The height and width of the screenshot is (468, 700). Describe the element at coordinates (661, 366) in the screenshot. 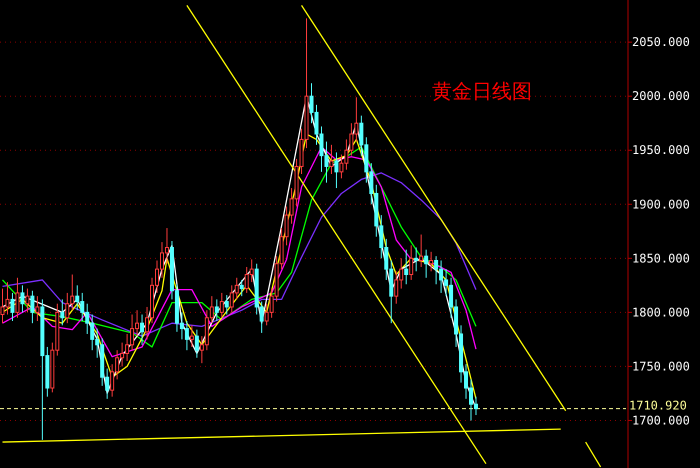

I see `y-tick-label: 1750.000` at that location.